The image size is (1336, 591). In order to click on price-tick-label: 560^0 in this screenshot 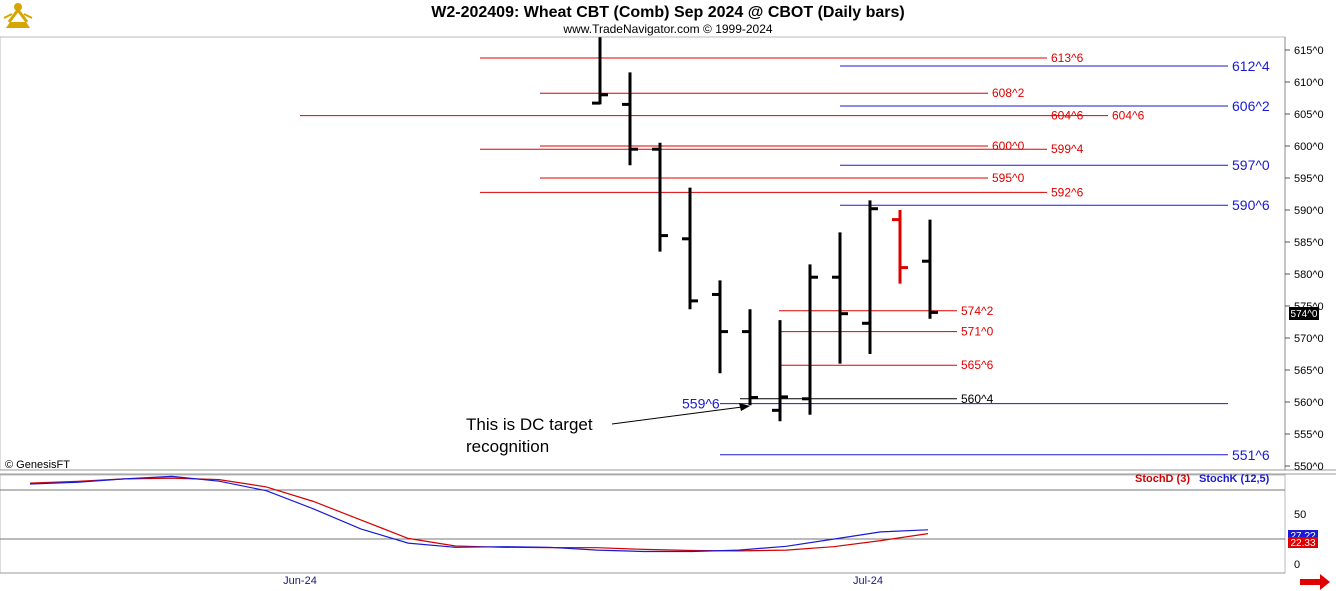, I will do `click(1309, 403)`.